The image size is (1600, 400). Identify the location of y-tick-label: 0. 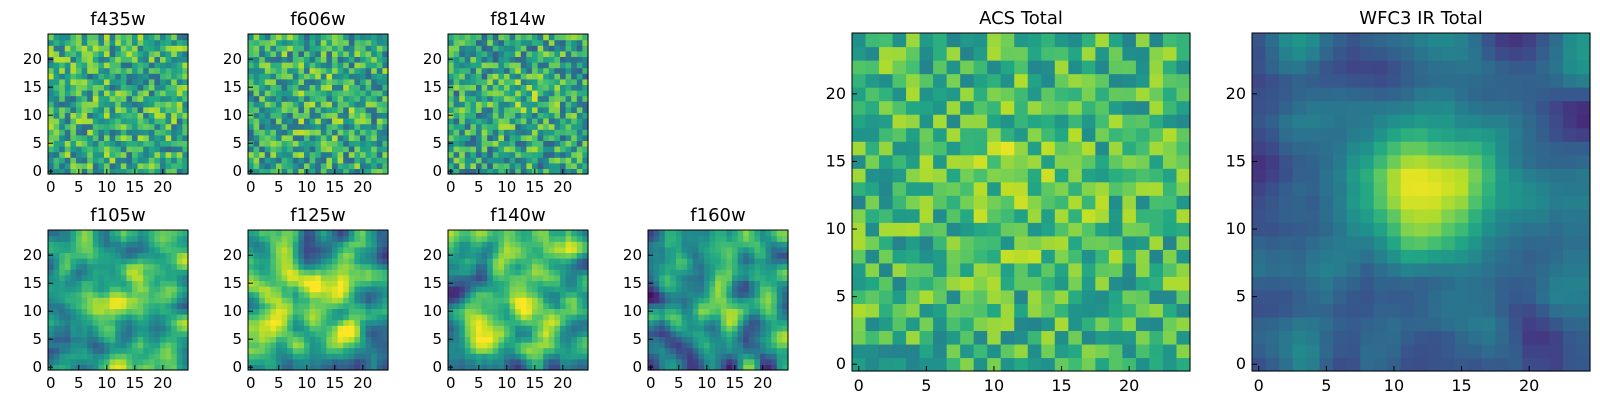
(637, 367).